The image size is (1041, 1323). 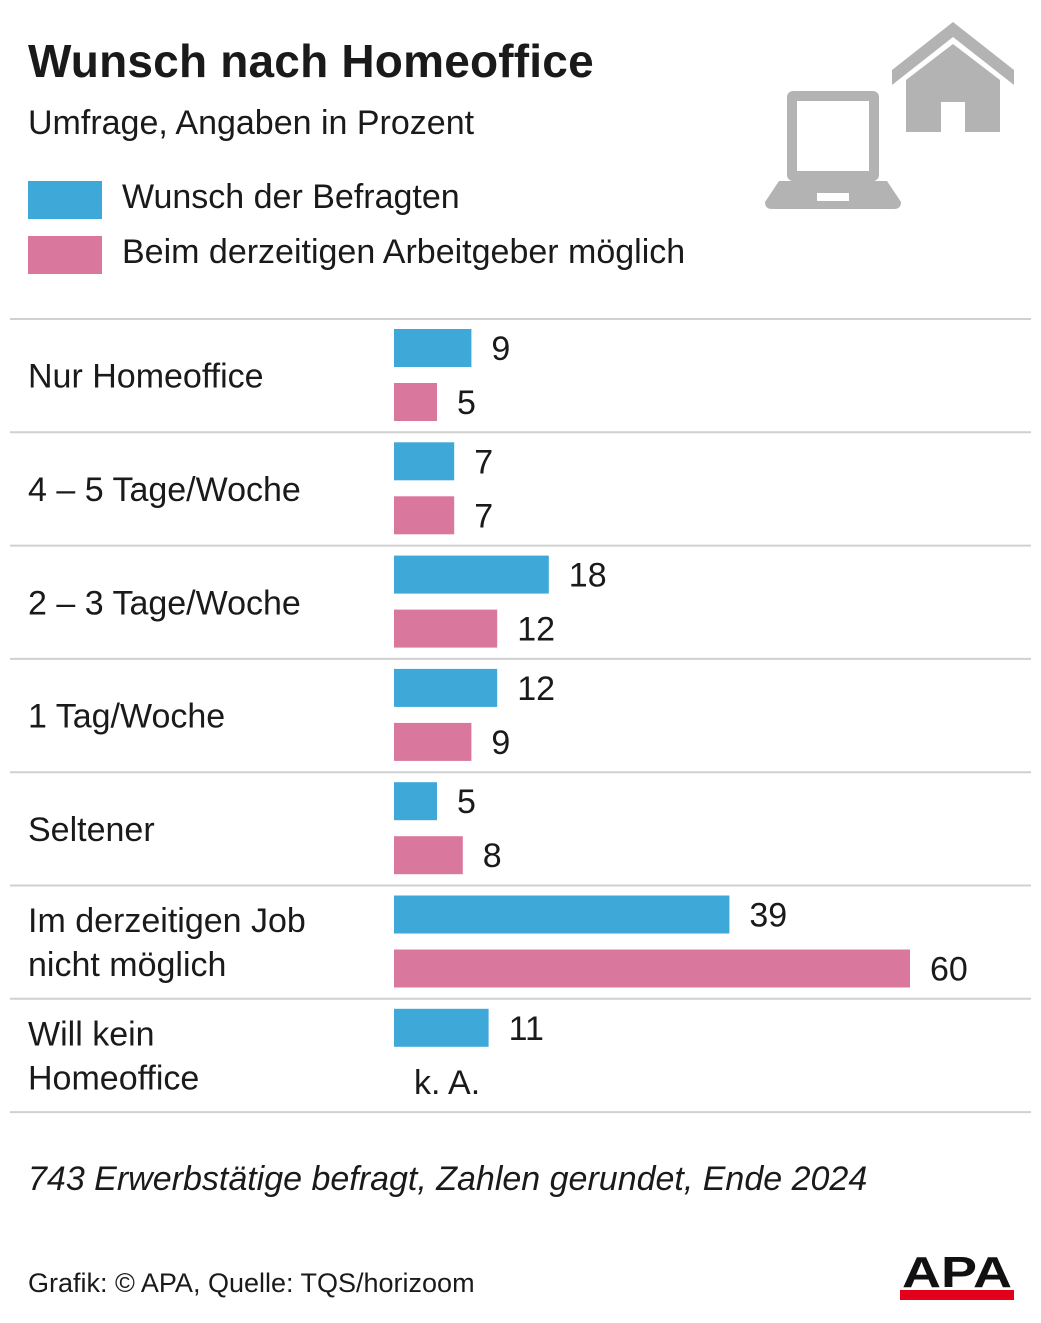 I want to click on value-label: 8, so click(x=492, y=856).